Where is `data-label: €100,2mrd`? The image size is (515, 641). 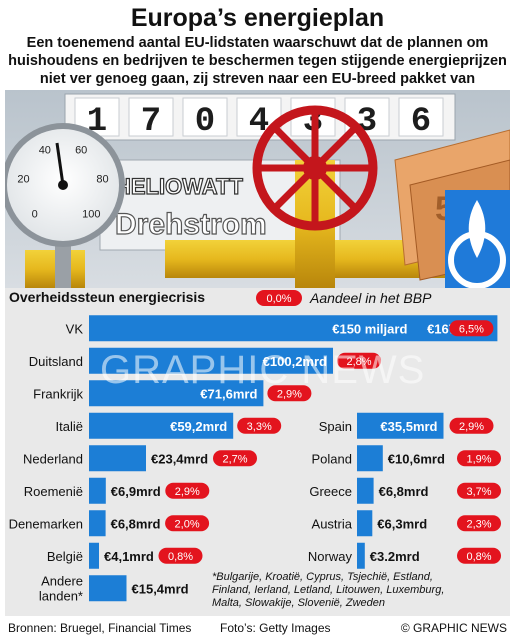
data-label: €100,2mrd is located at coordinates (295, 361).